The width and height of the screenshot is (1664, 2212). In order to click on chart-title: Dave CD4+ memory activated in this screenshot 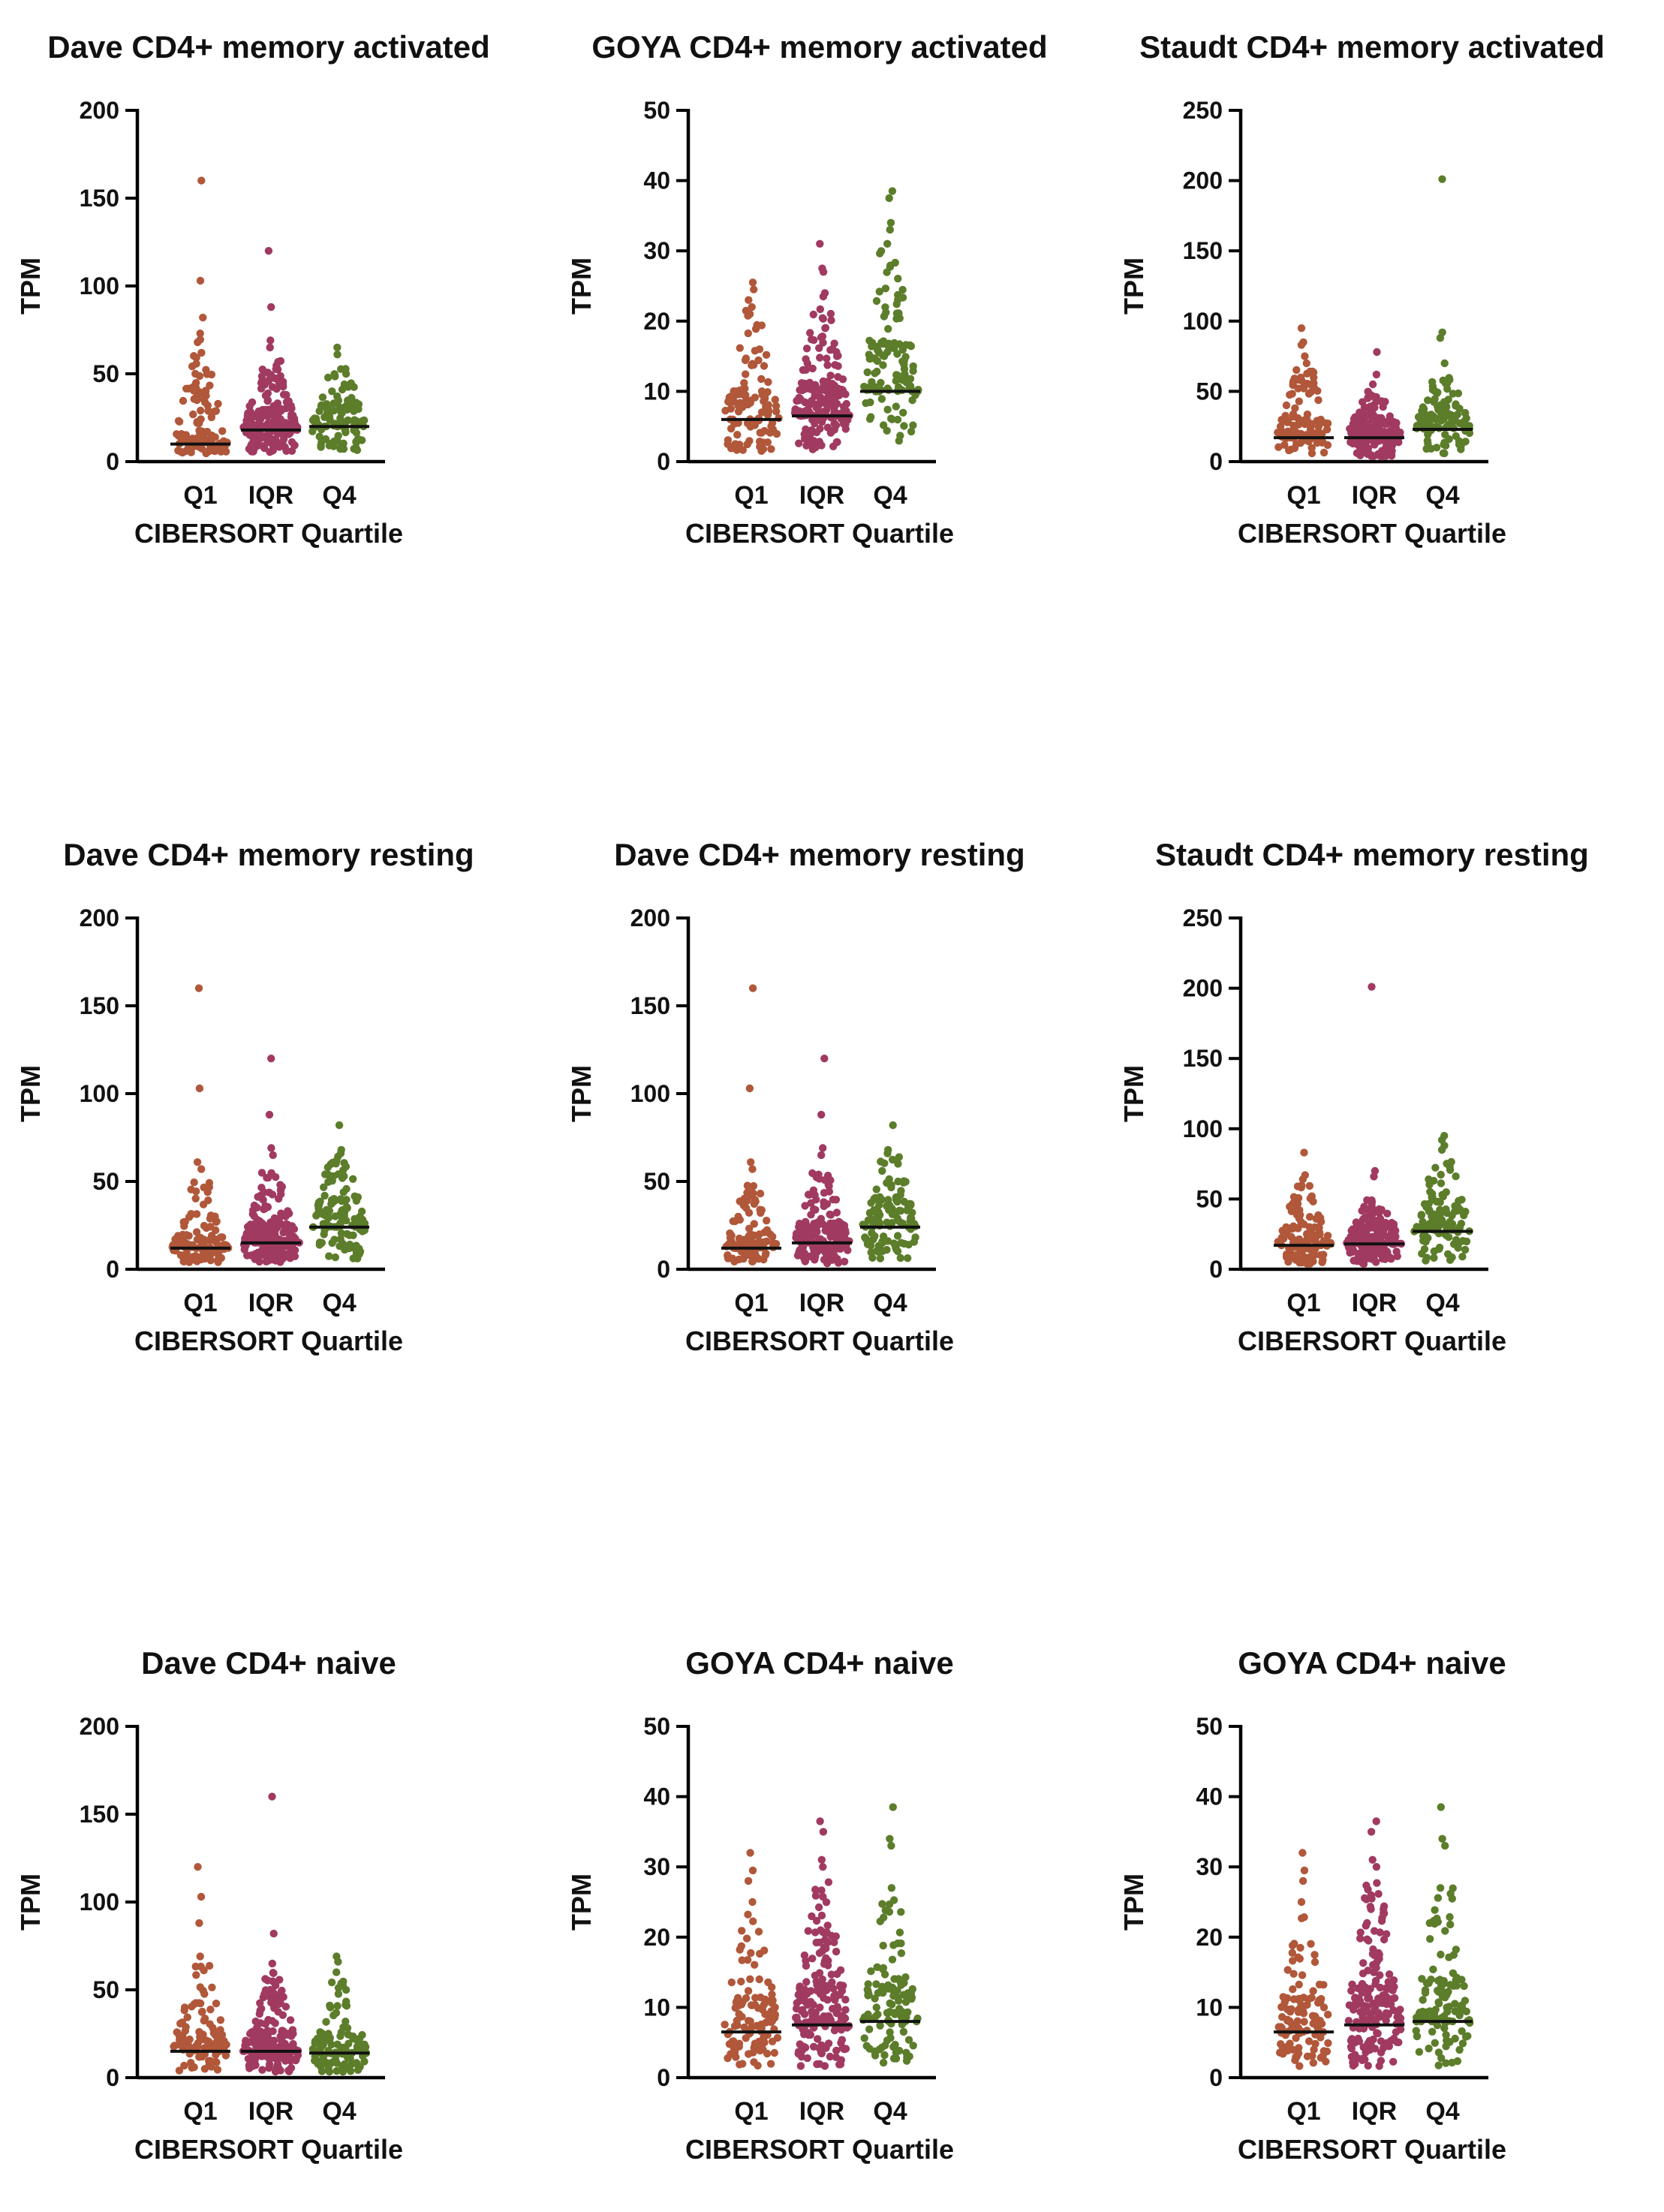, I will do `click(268, 47)`.